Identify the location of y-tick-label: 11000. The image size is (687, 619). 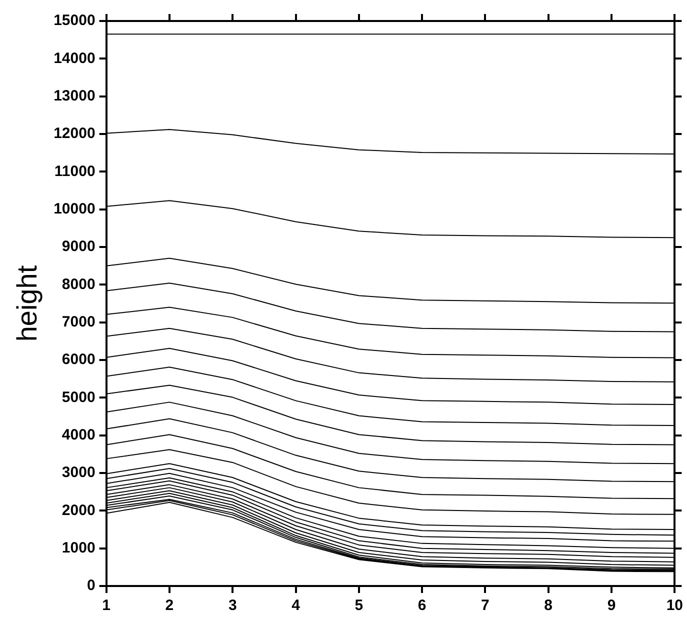
(75, 171).